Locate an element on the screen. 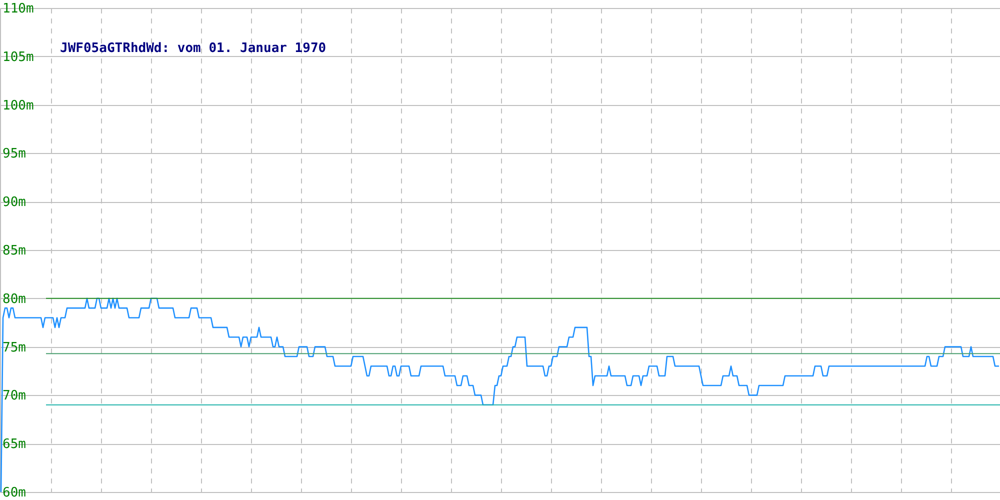 The image size is (1000, 500). text: JWF05aGTRhdWd: vom 01. Januar 1970 is located at coordinates (193, 48).